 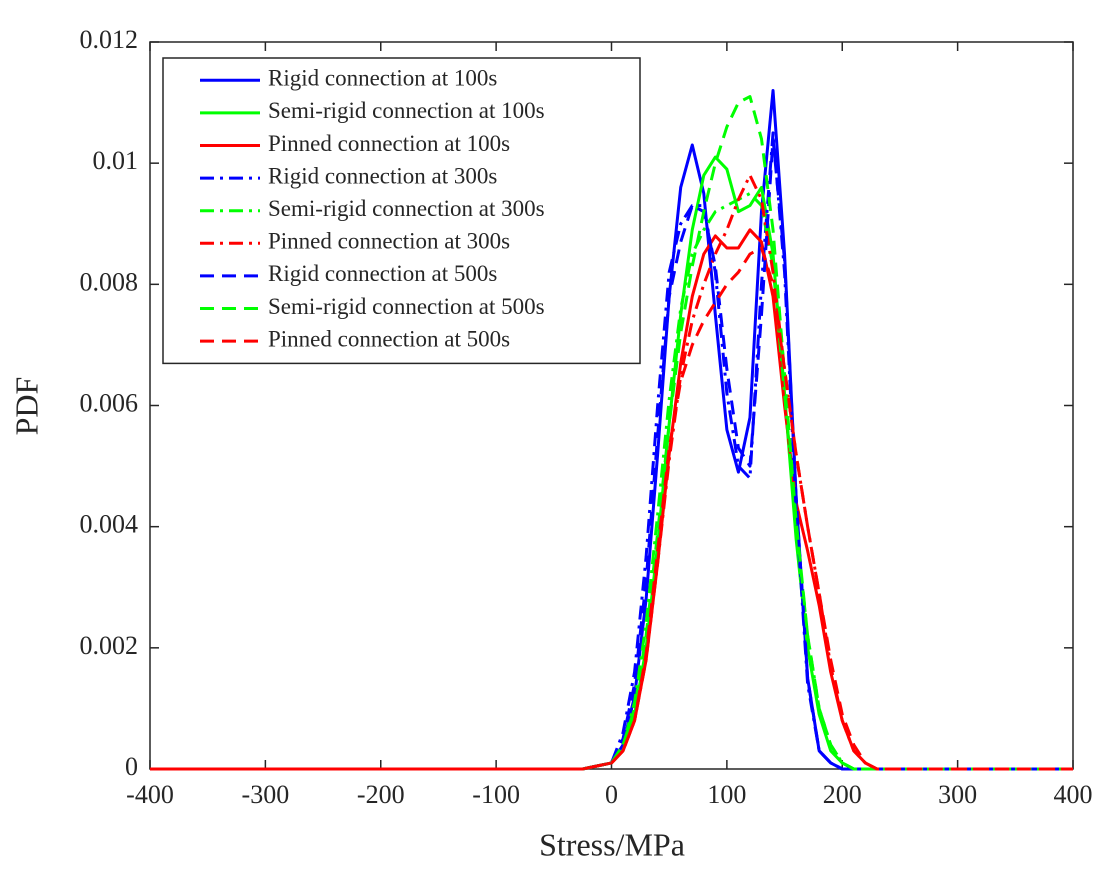 I want to click on x-tick-label: -200, so click(x=381, y=794).